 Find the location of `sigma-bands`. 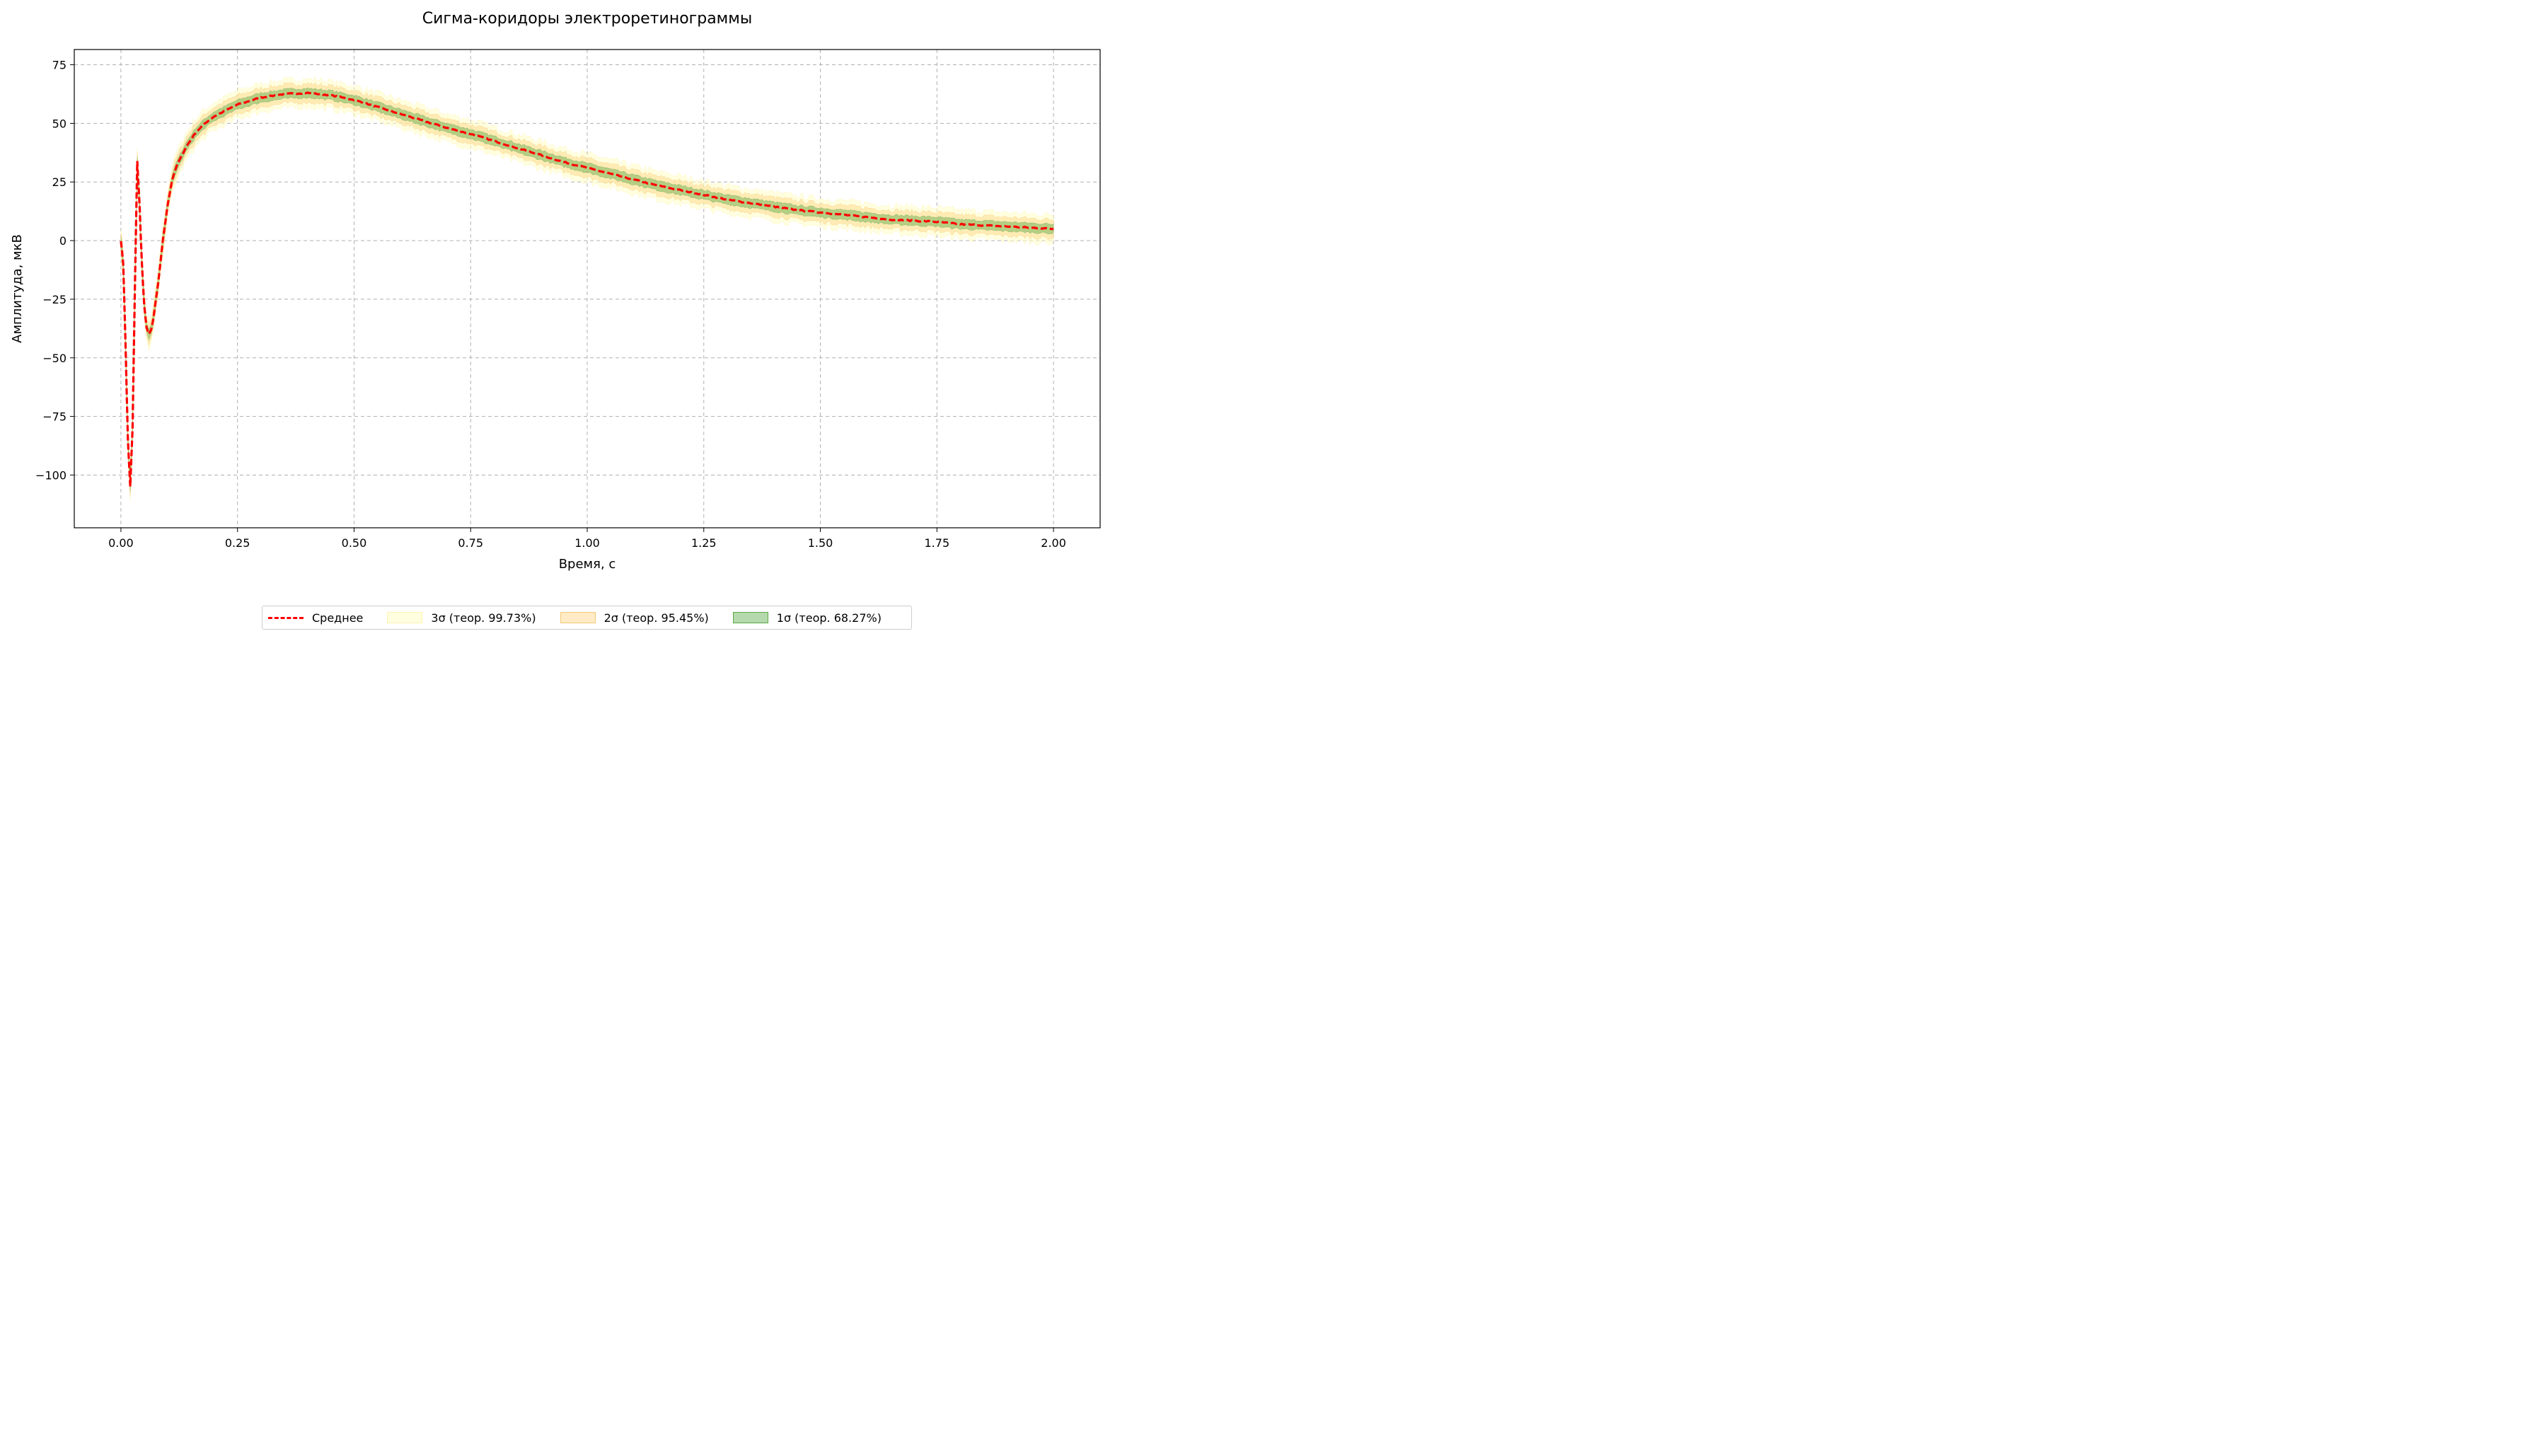

sigma-bands is located at coordinates (587, 289).